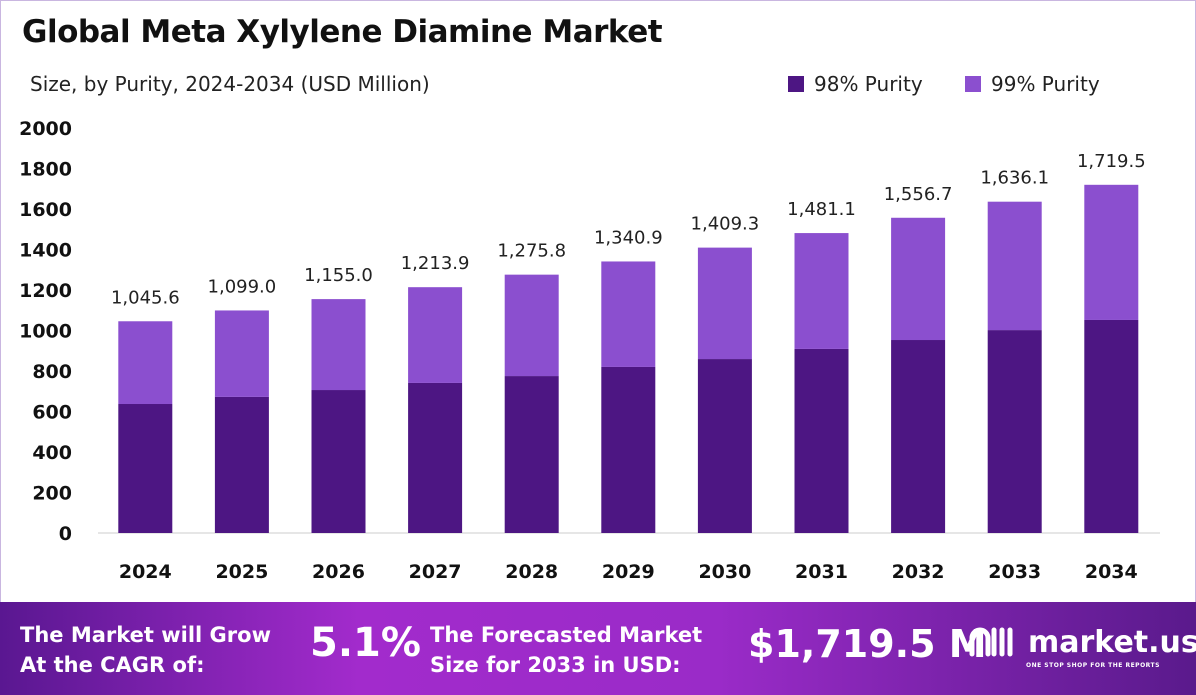  I want to click on bar-98-purity-2025, so click(241, 464).